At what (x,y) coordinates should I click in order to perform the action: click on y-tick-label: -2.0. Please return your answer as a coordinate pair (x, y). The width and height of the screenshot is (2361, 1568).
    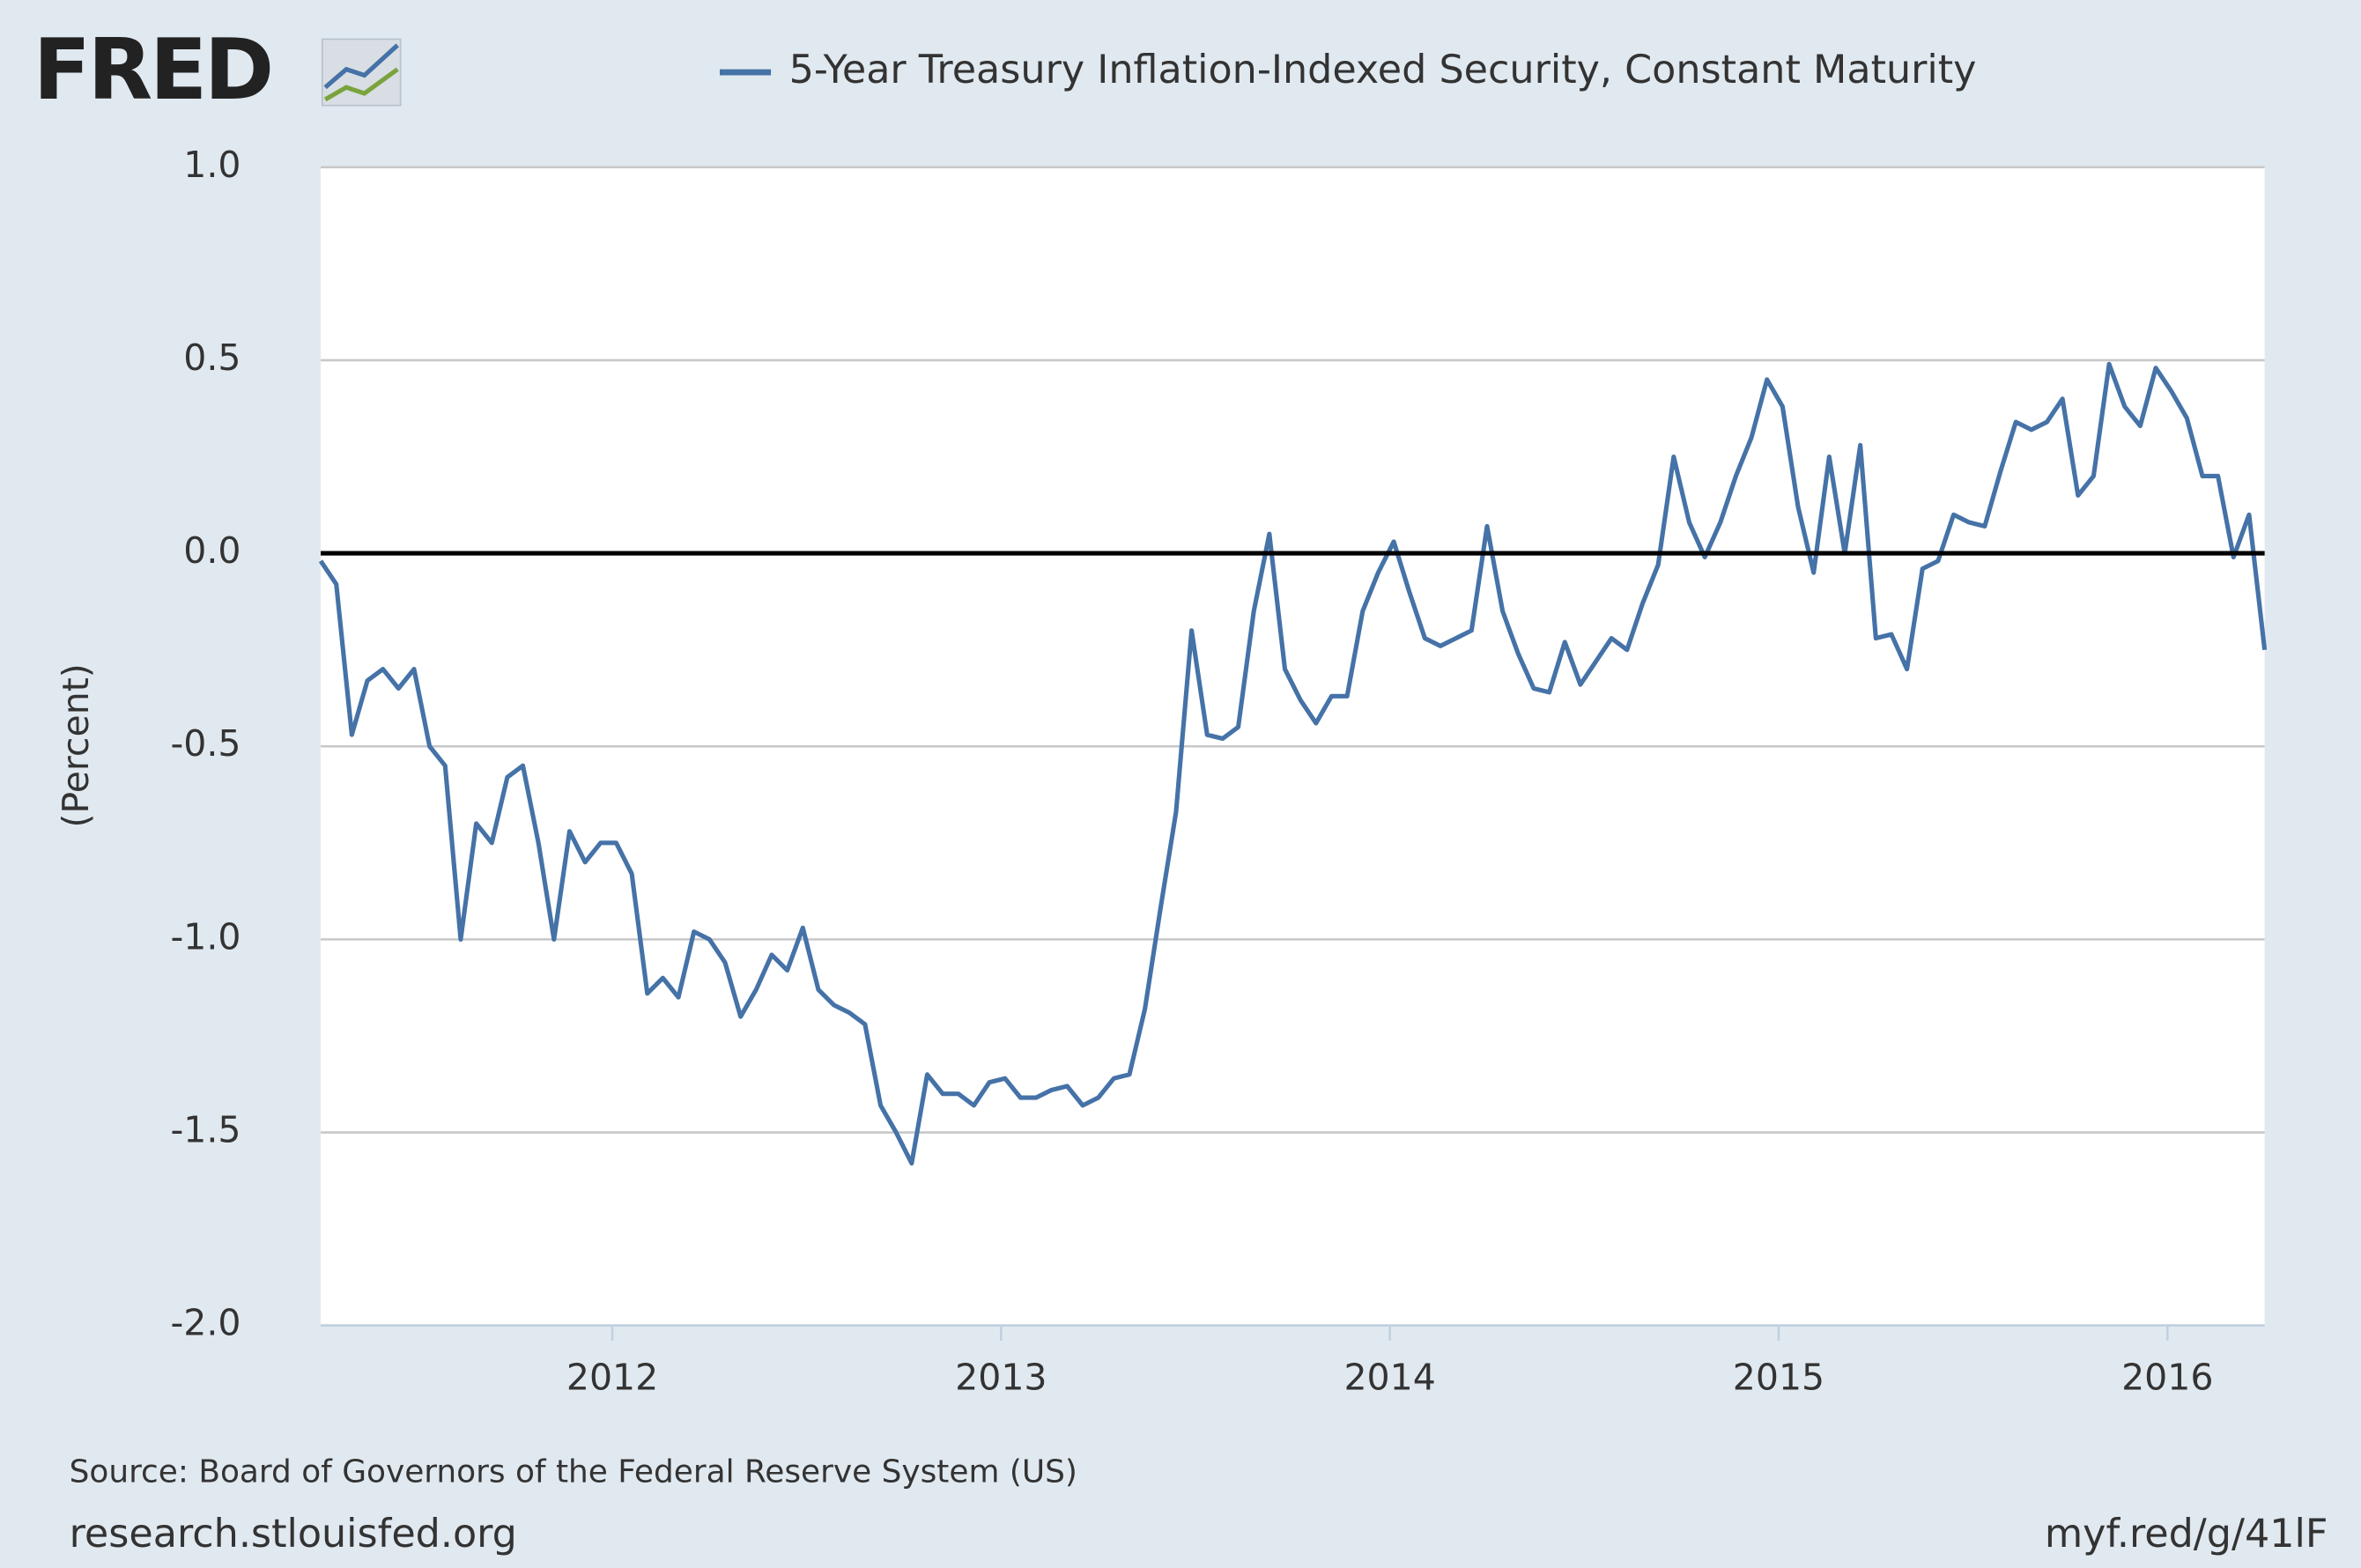
    Looking at the image, I should click on (205, 1323).